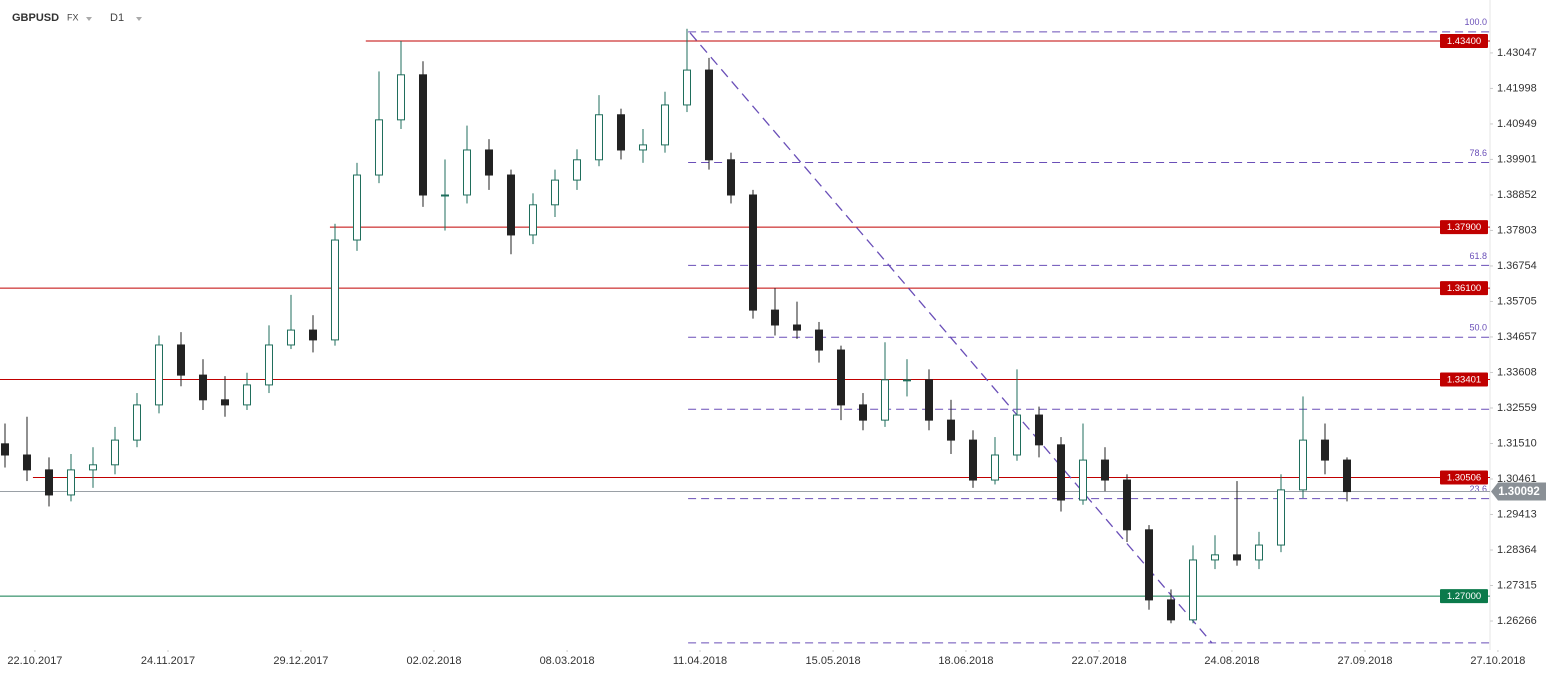  What do you see at coordinates (1517, 53) in the screenshot?
I see `y-tick-label: 1.43047` at bounding box center [1517, 53].